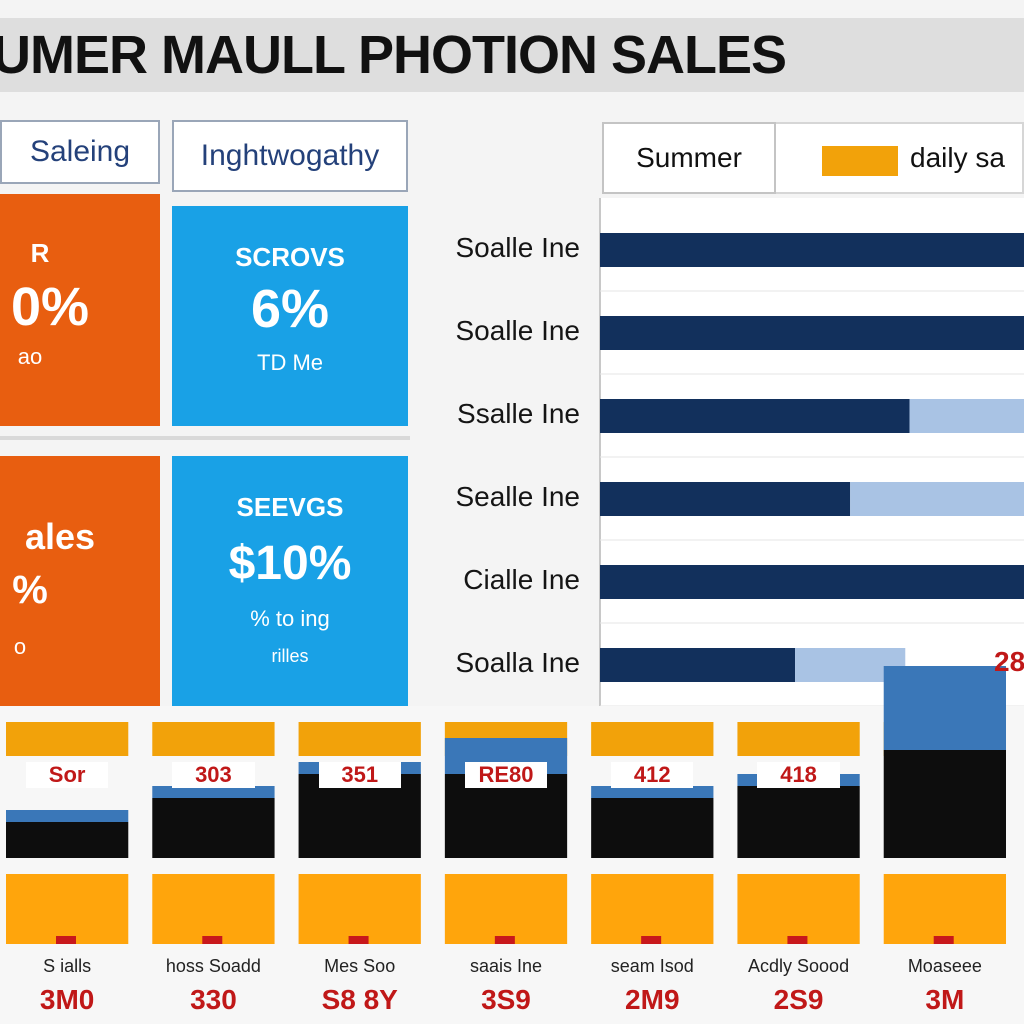 The image size is (1024, 1024). Describe the element at coordinates (213, 966) in the screenshot. I see `vbar-category-label: hoss Soadd` at that location.